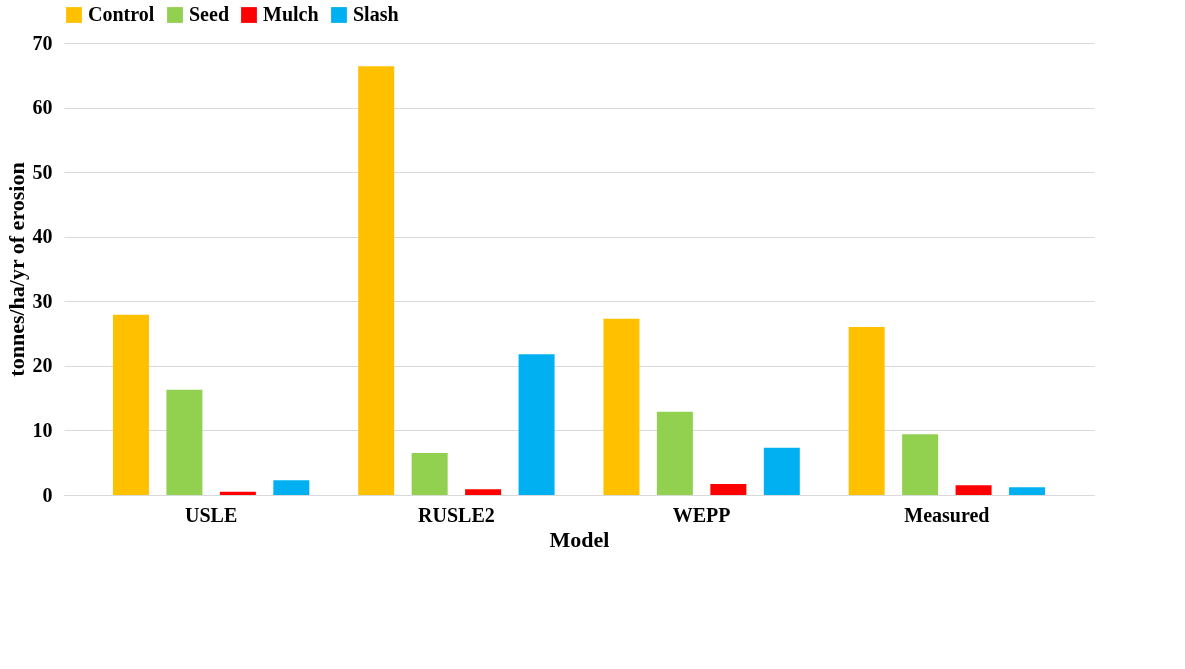 The height and width of the screenshot is (669, 1185). Describe the element at coordinates (42, 429) in the screenshot. I see `y-tick-label: 10` at that location.